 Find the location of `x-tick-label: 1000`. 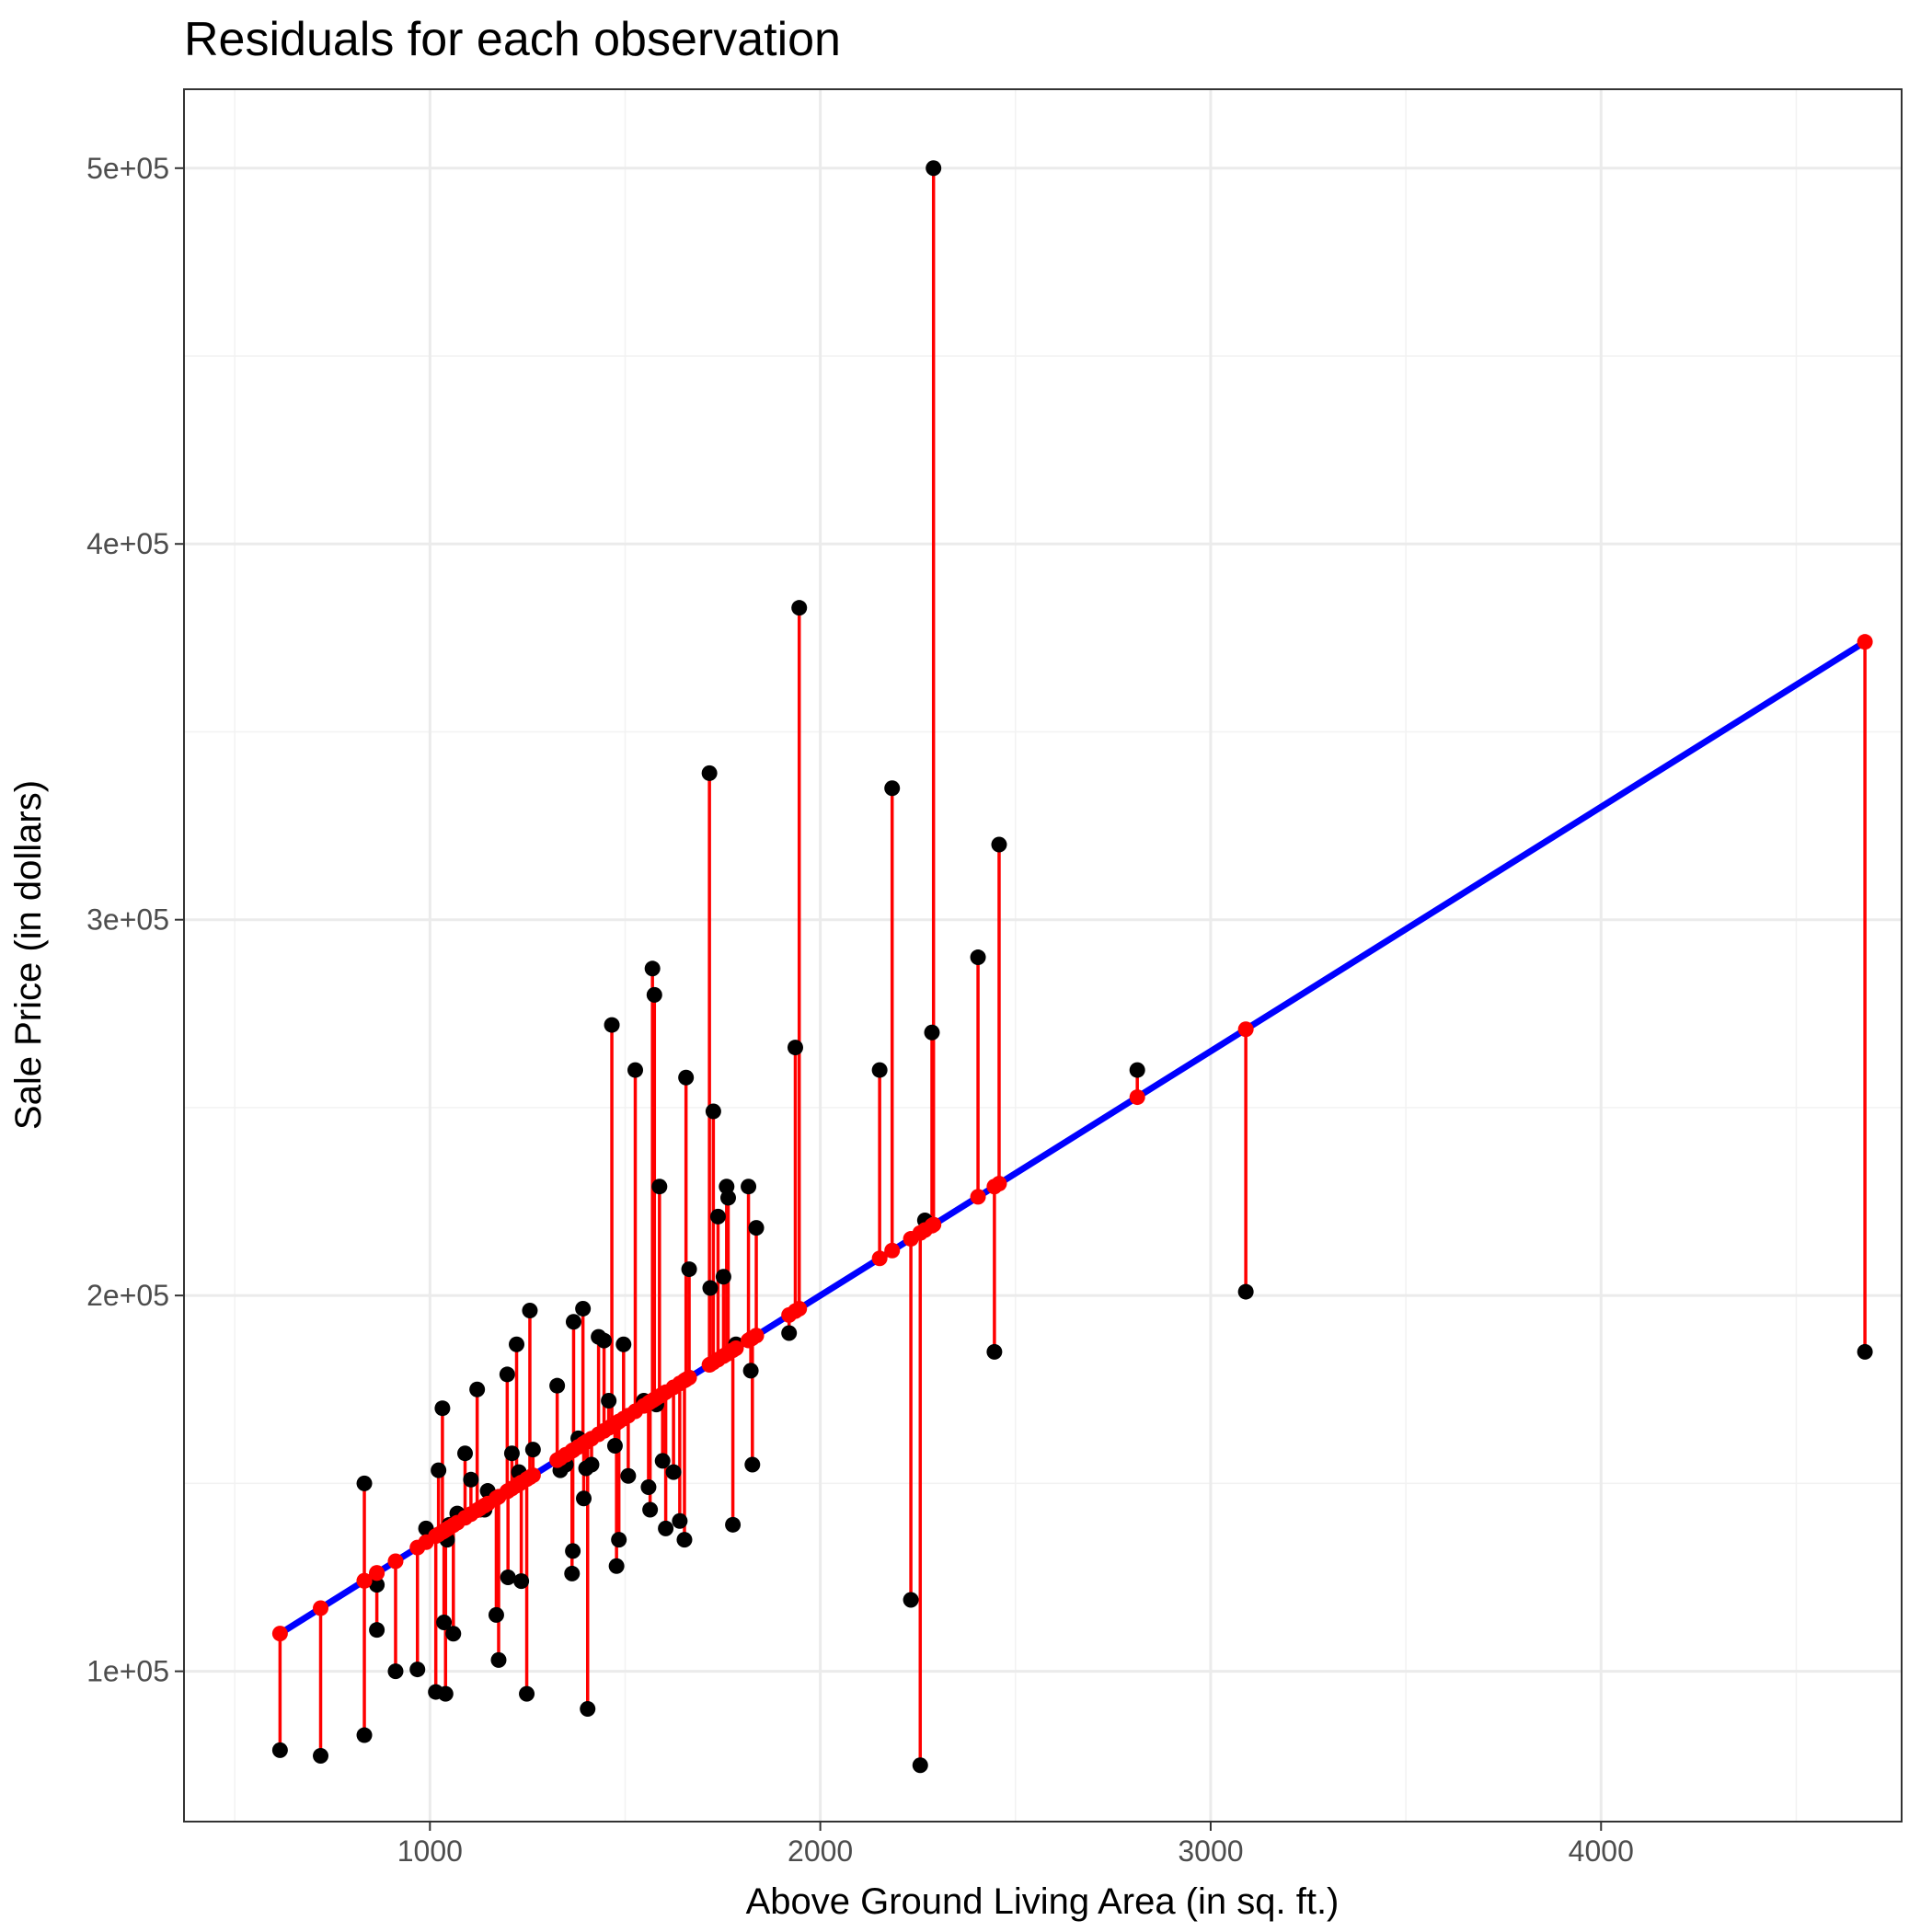

x-tick-label: 1000 is located at coordinates (430, 1851).